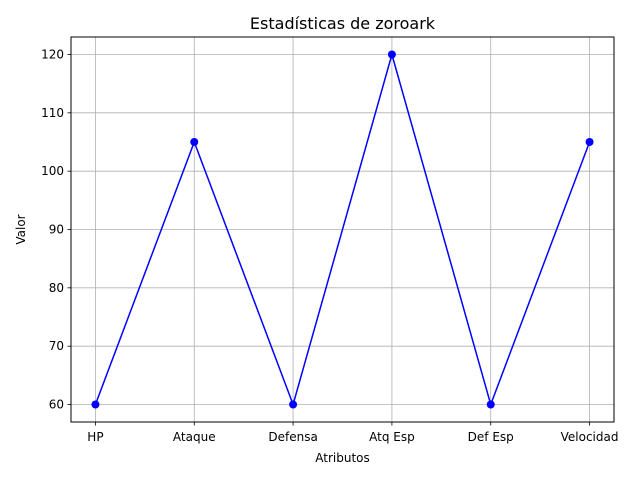  What do you see at coordinates (21, 229) in the screenshot?
I see `y-axis-label: Valor` at bounding box center [21, 229].